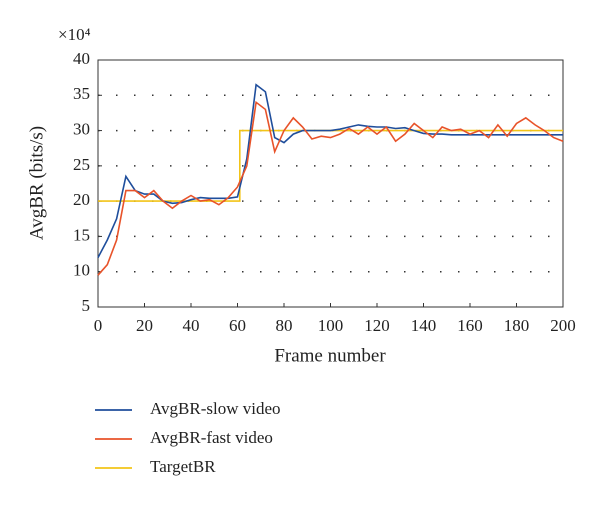  What do you see at coordinates (237, 325) in the screenshot?
I see `x-tick-label: 60` at bounding box center [237, 325].